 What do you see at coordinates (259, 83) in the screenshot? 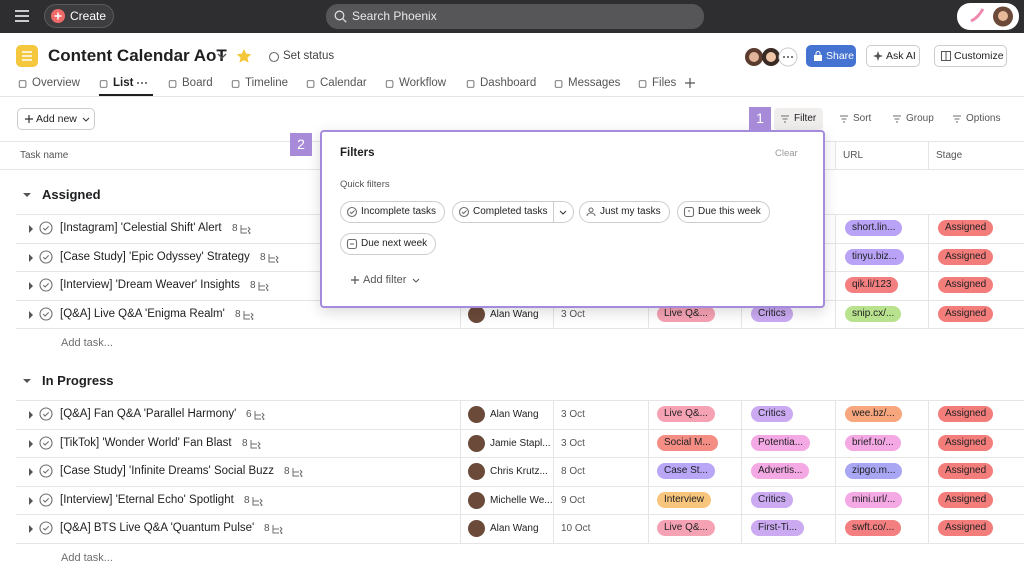
I see `tab: Timeline` at bounding box center [259, 83].